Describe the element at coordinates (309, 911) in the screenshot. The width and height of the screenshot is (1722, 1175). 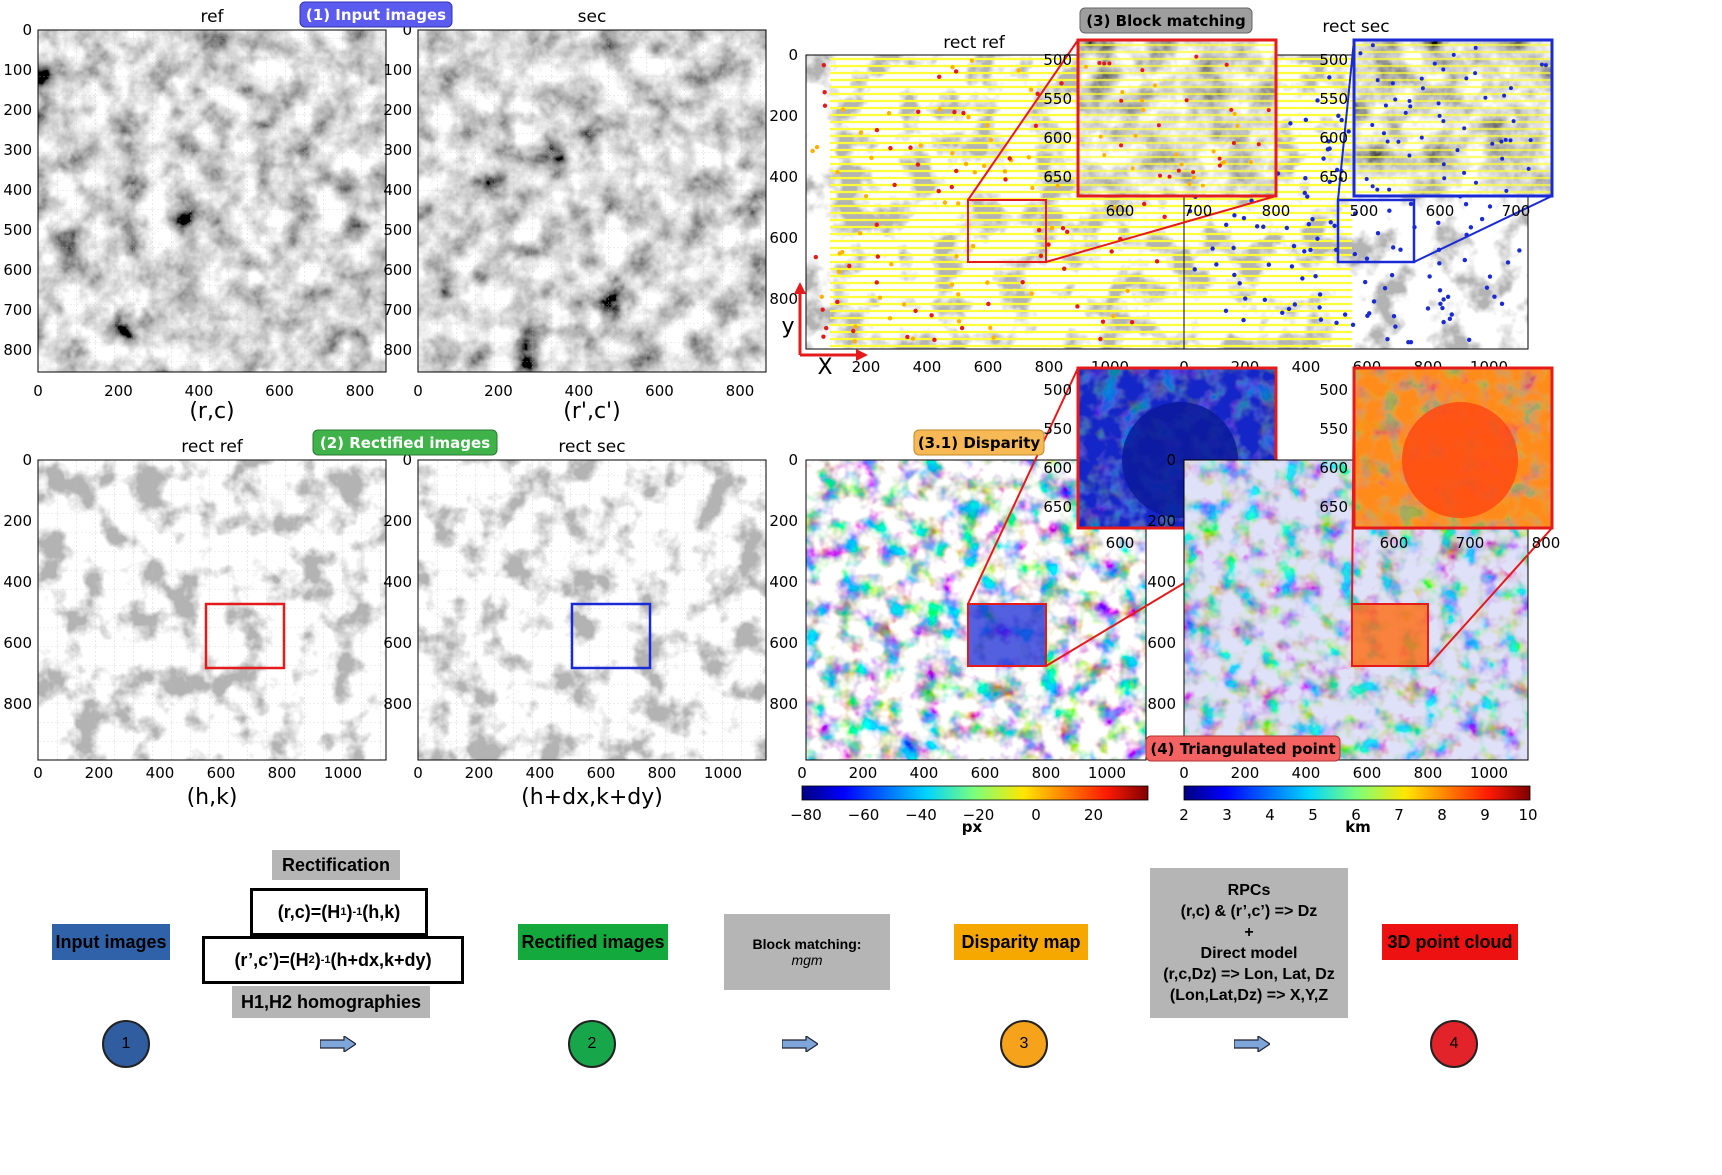
I see `eq1-part-a: (r,c)=(H` at that location.